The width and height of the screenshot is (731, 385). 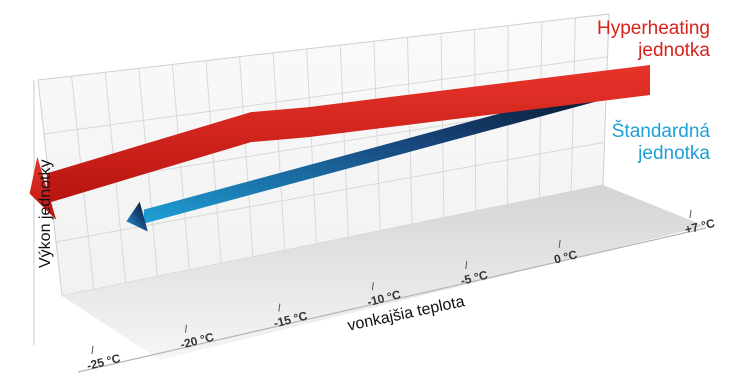 What do you see at coordinates (660, 131) in the screenshot?
I see `legend-standard-line1: Štandardná` at bounding box center [660, 131].